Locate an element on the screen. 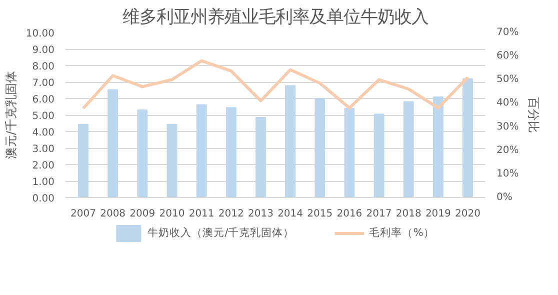  x-tick-label: 2010 is located at coordinates (172, 214).